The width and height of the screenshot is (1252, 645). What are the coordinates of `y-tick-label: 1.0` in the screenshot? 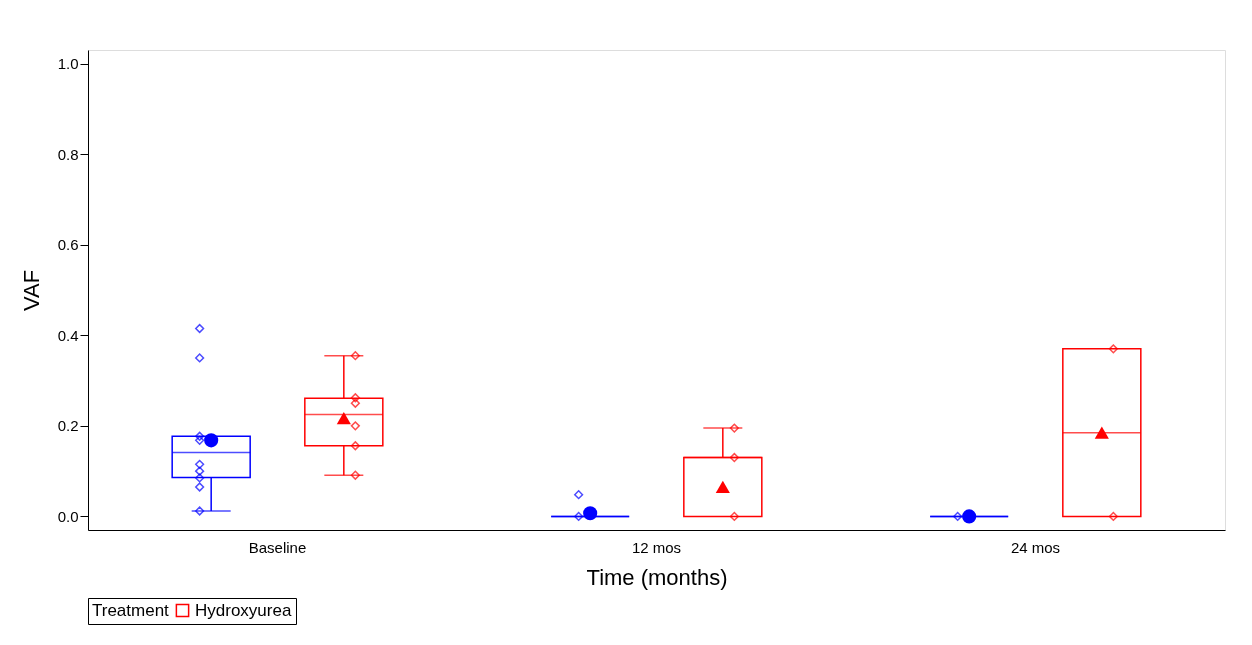 It's located at (68, 64).